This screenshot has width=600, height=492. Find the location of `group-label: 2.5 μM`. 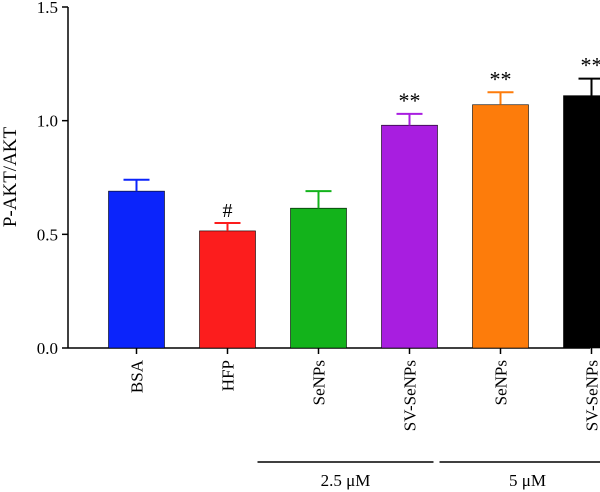

group-label: 2.5 μM is located at coordinates (346, 480).